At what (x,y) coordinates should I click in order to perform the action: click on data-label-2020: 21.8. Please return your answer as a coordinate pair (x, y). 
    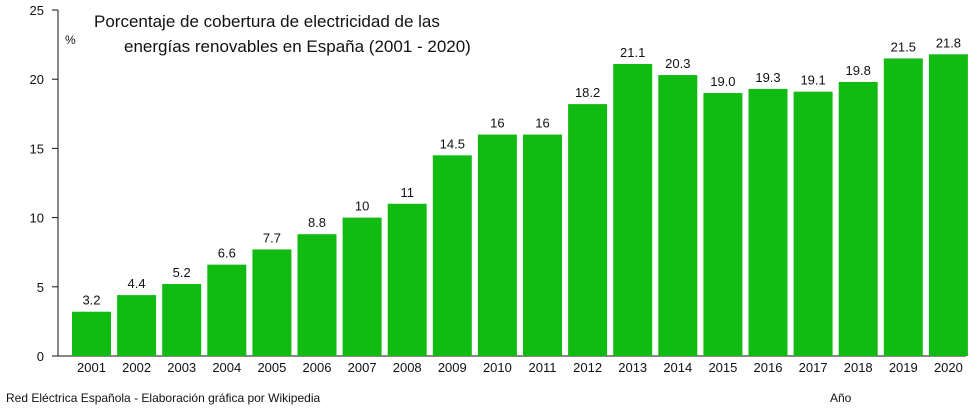
    Looking at the image, I should click on (948, 42).